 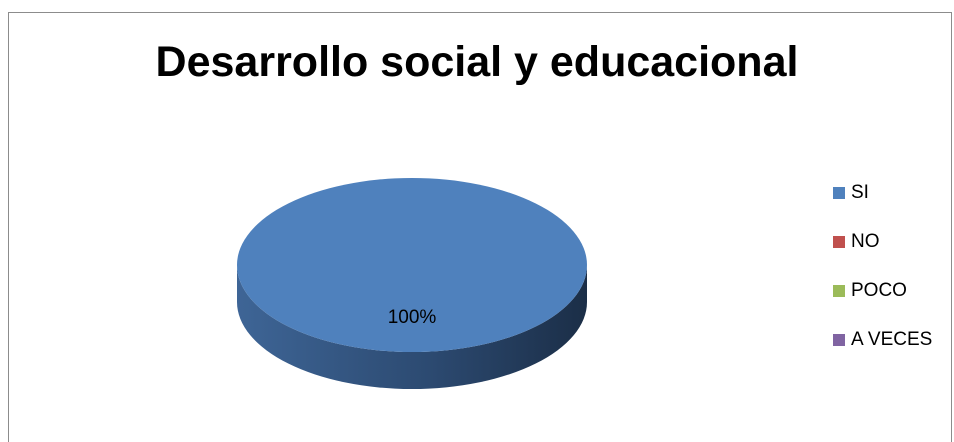 I want to click on data-label-si: 100%, so click(x=412, y=317).